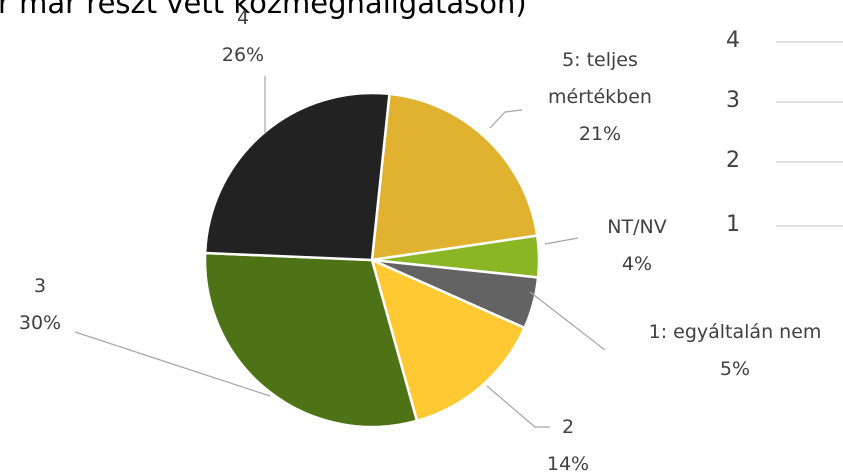 The width and height of the screenshot is (843, 473). I want to click on value-label: 21%, so click(600, 134).